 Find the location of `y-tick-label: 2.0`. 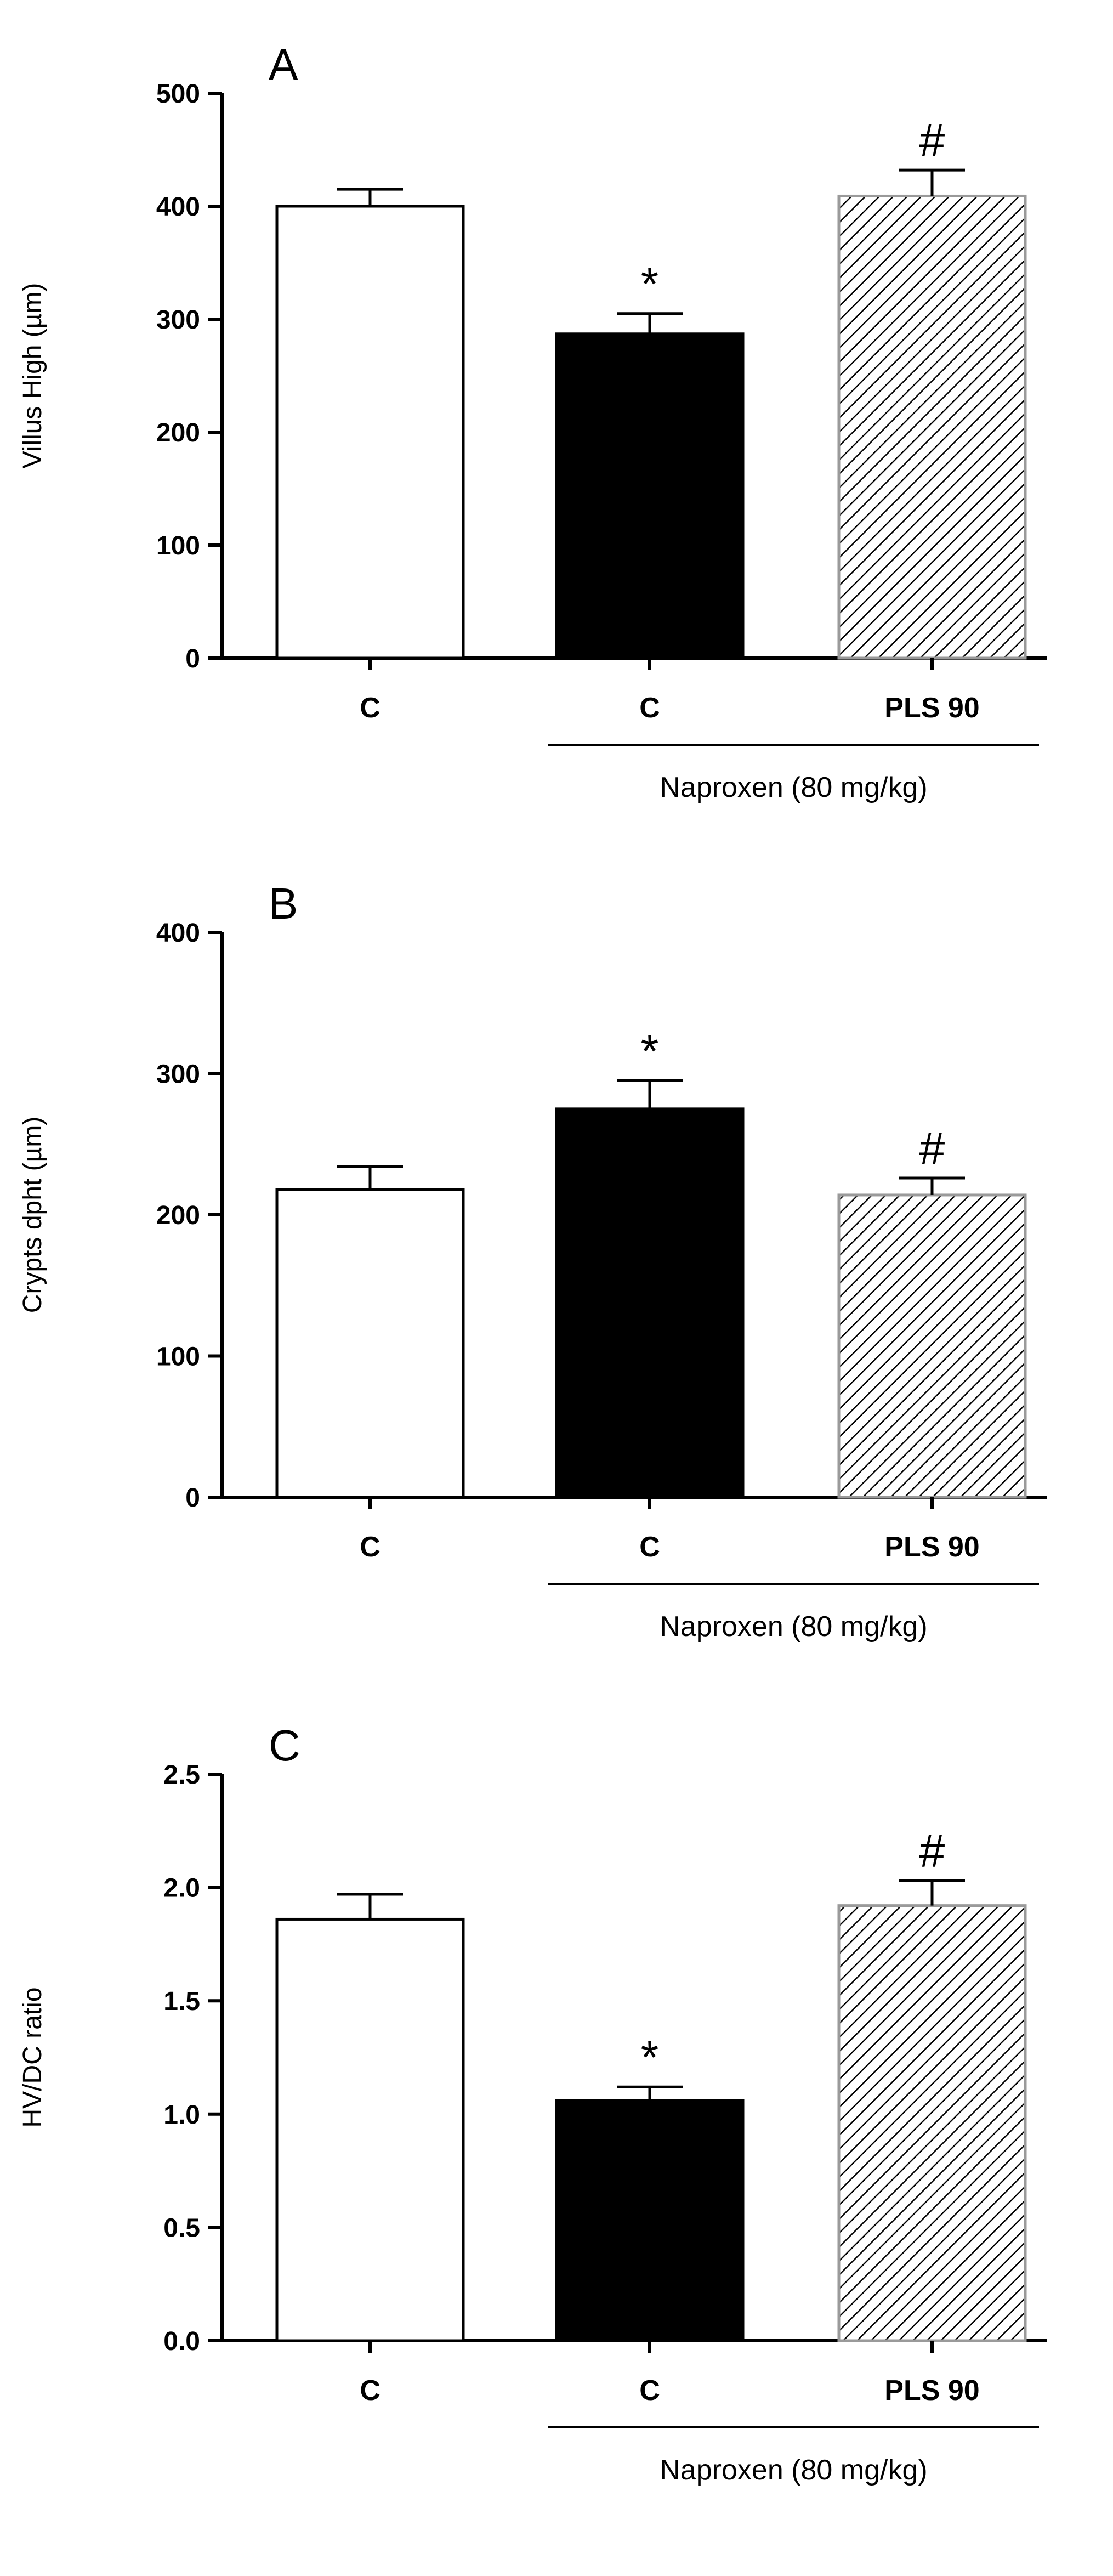

y-tick-label: 2.0 is located at coordinates (181, 1888).